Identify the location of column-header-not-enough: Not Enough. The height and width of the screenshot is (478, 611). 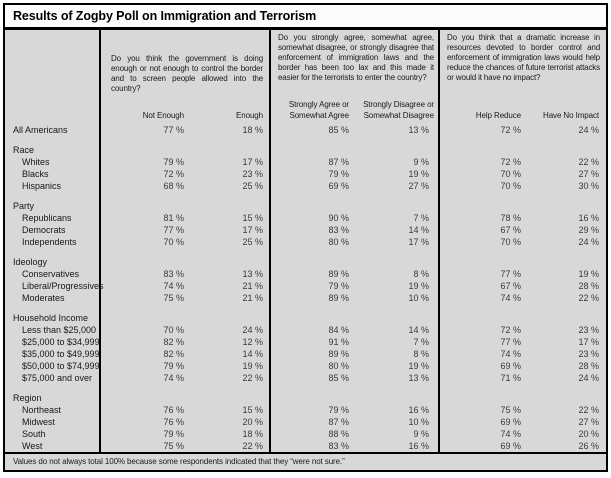
(163, 115).